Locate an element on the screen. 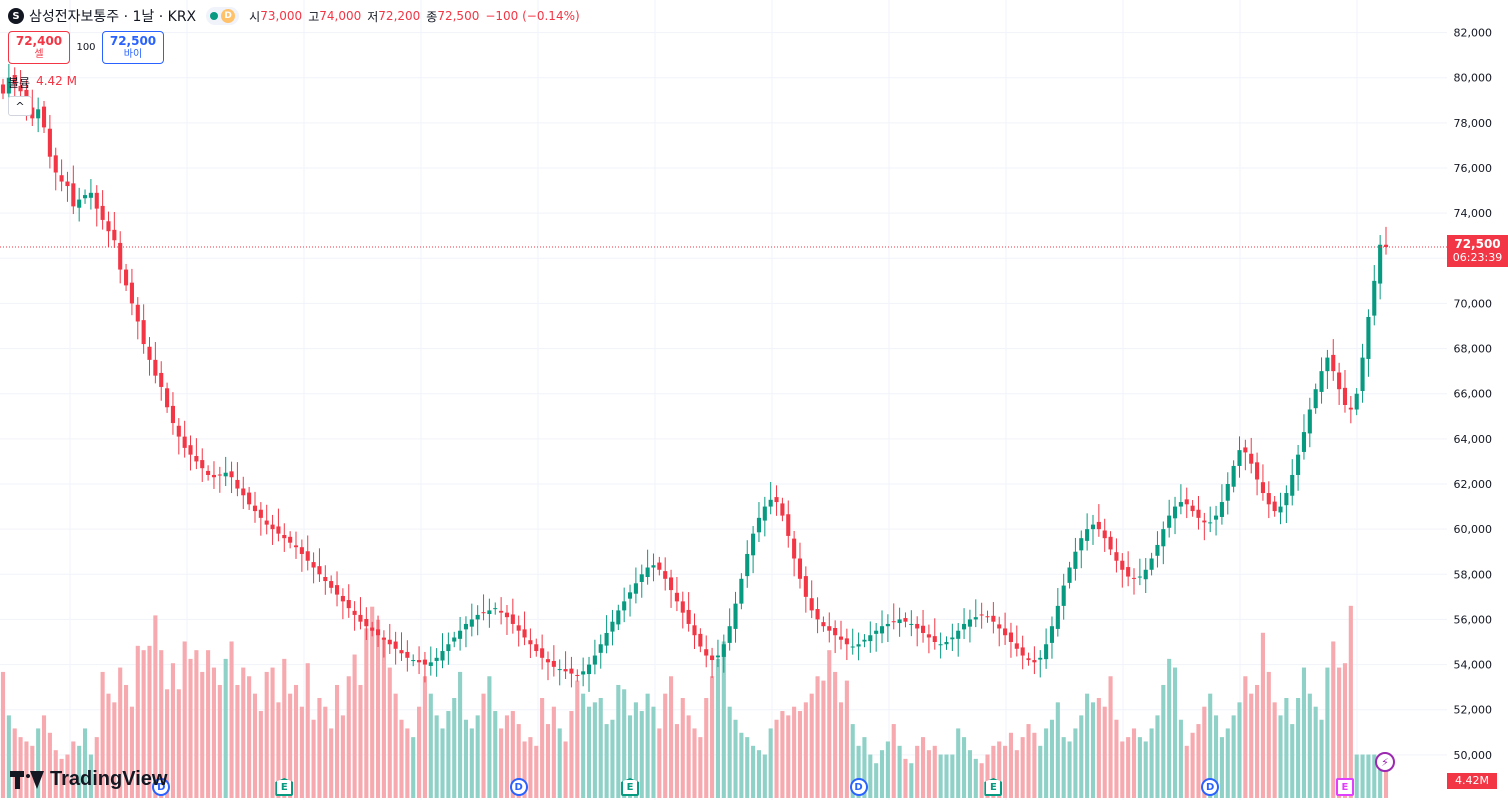 This screenshot has width=1508, height=801. buy-button: 72,500 바이 is located at coordinates (133, 47).